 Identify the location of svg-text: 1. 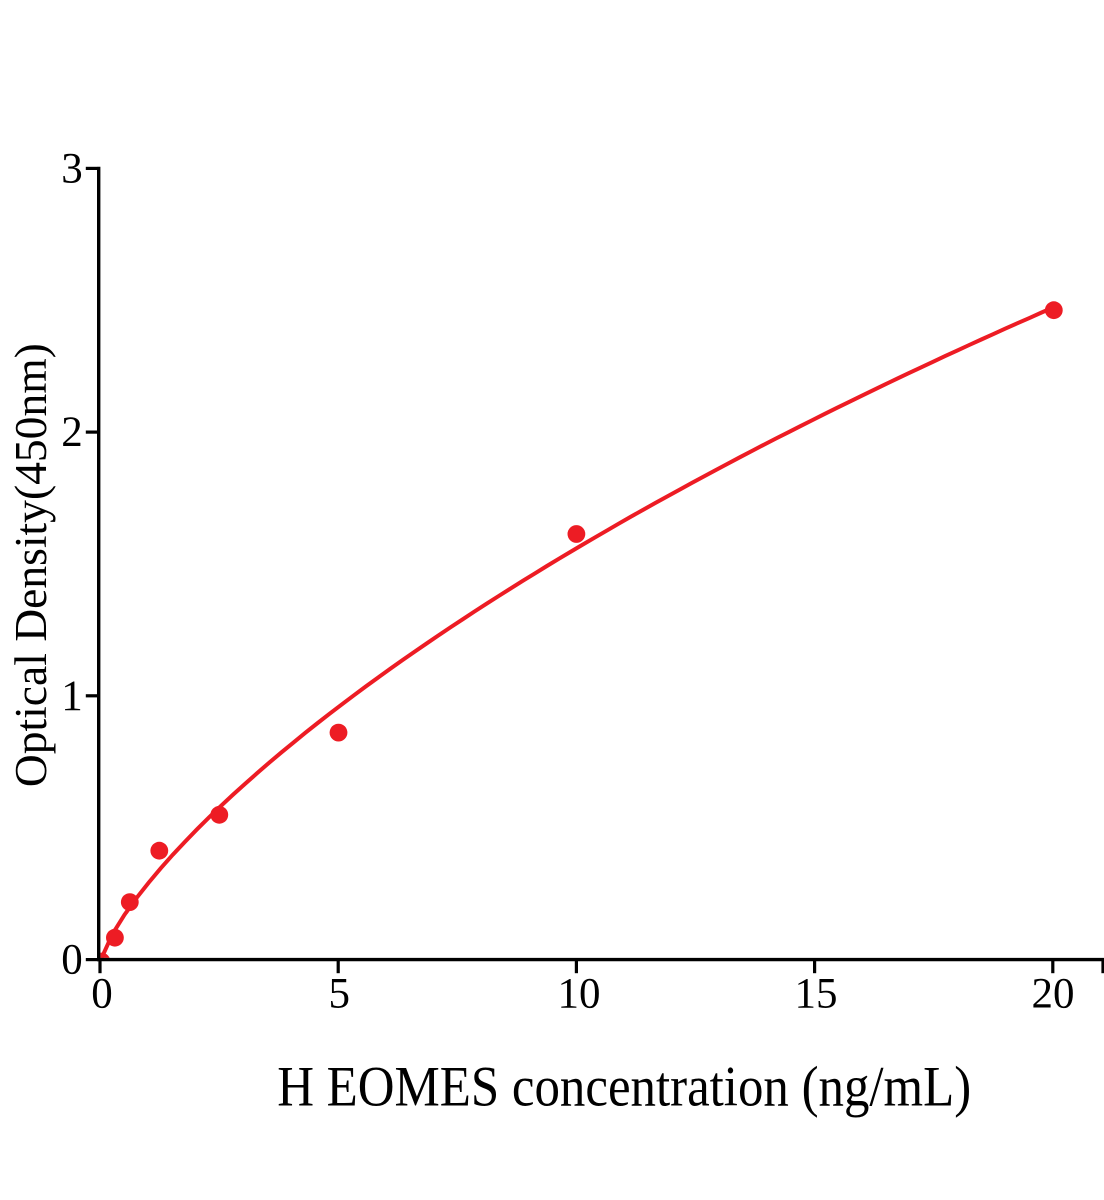
(72, 696).